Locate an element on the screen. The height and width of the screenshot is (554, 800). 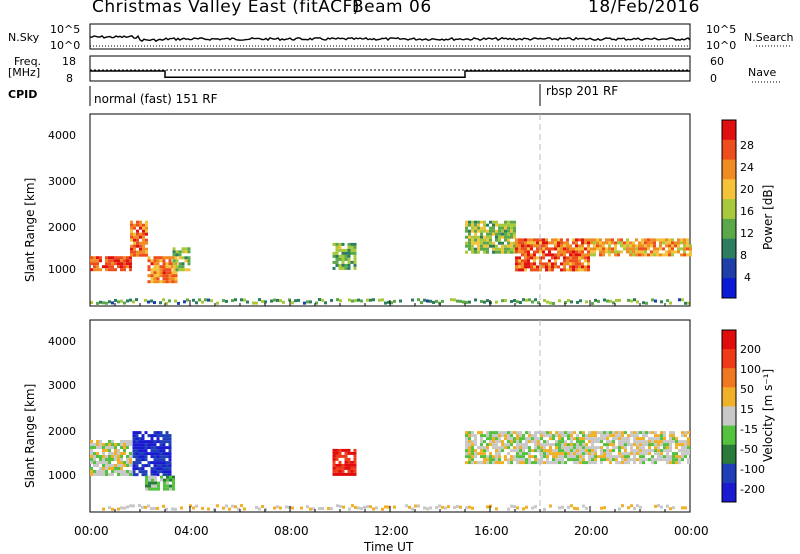
velocity-ytick: 1000 is located at coordinates (62, 475).